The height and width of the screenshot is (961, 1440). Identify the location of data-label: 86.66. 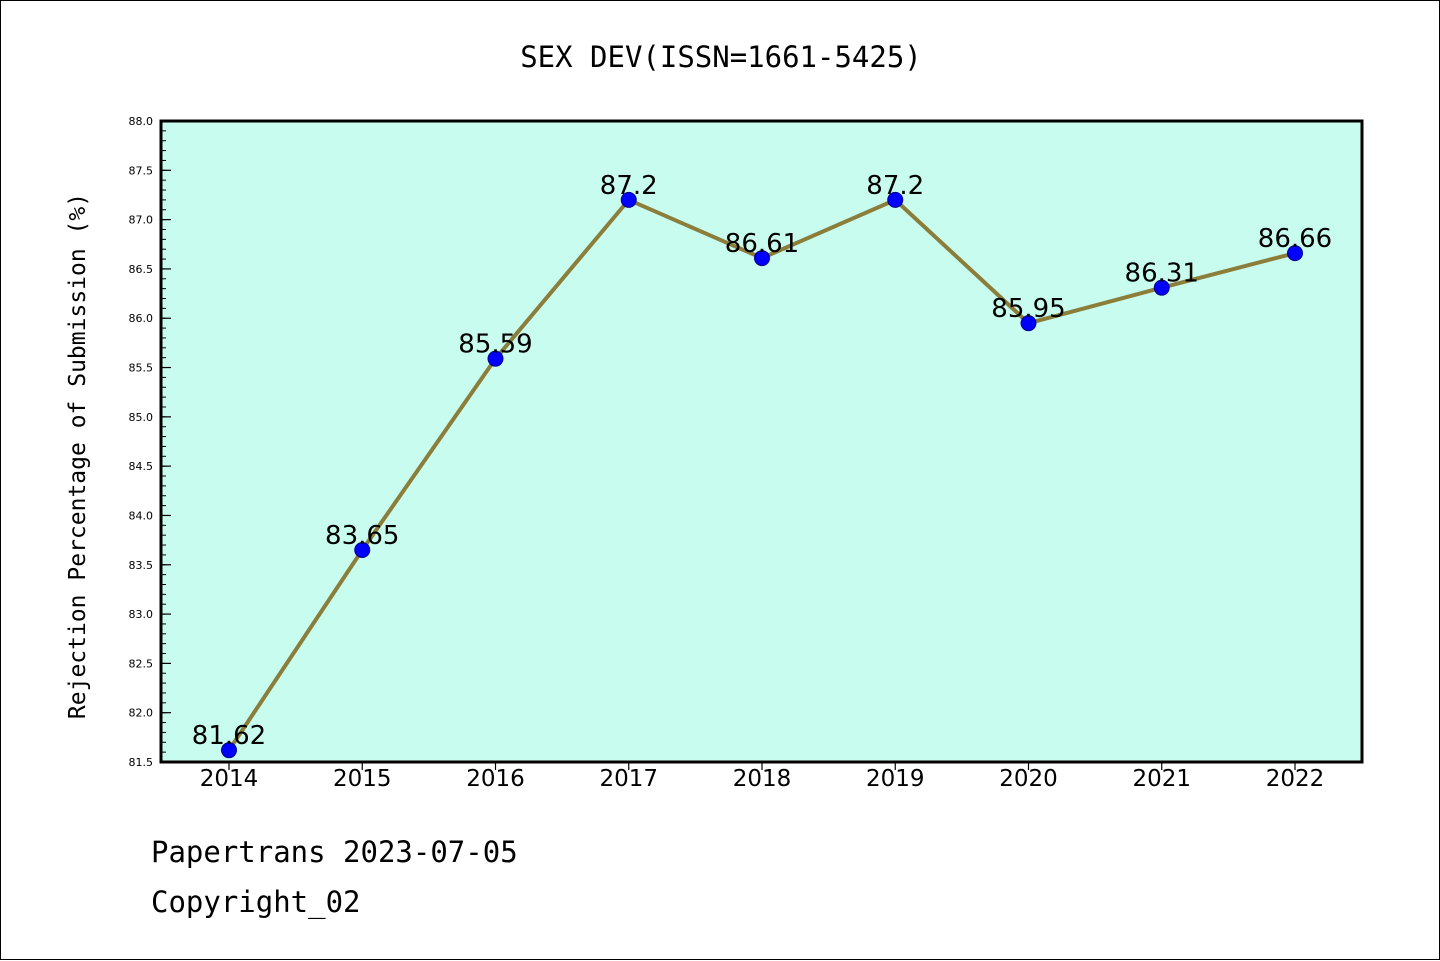
(1295, 239).